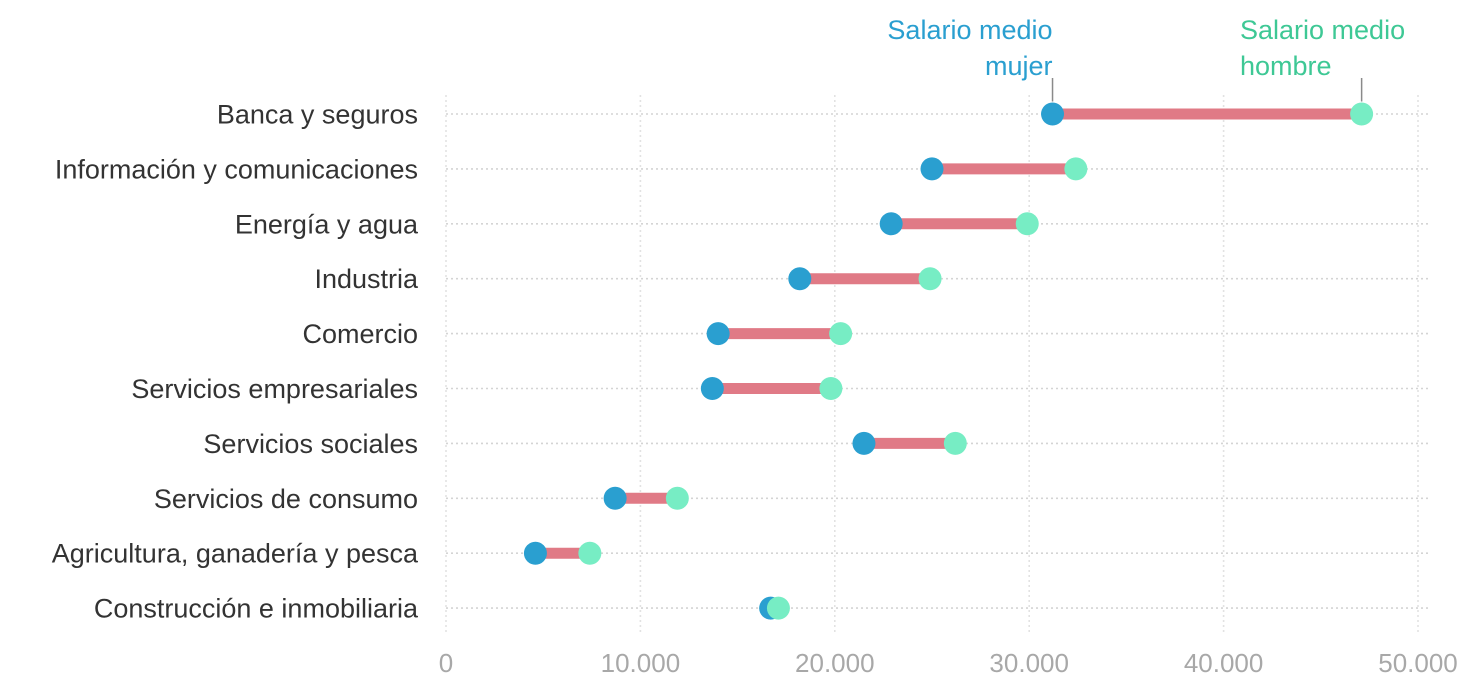  Describe the element at coordinates (948, 661) in the screenshot. I see `x-axis-ticks: 0 10.000 20.000 30.000 40.000 50.000` at that location.